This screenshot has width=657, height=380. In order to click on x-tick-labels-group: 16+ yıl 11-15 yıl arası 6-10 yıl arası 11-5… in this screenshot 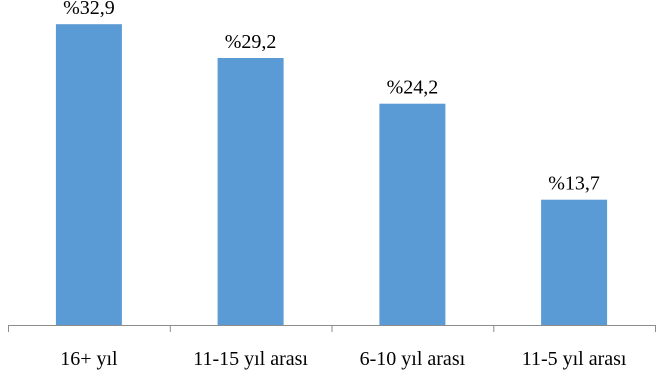, I will do `click(343, 359)`.